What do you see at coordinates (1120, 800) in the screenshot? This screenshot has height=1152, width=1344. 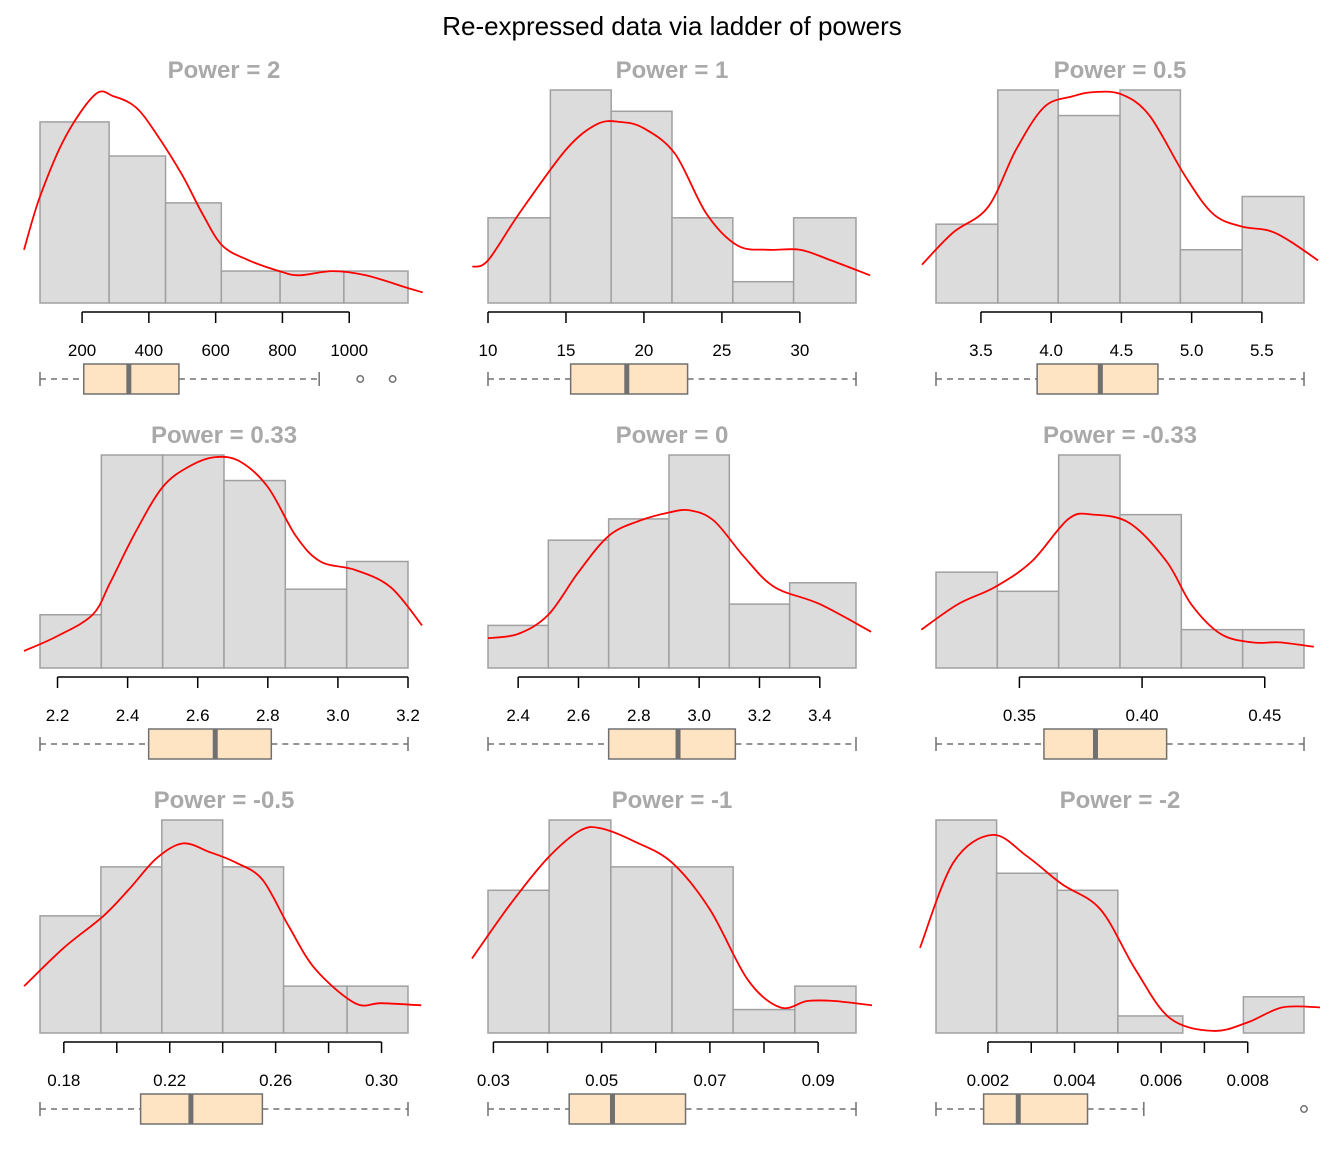 I see `panel-title: Power = -2` at bounding box center [1120, 800].